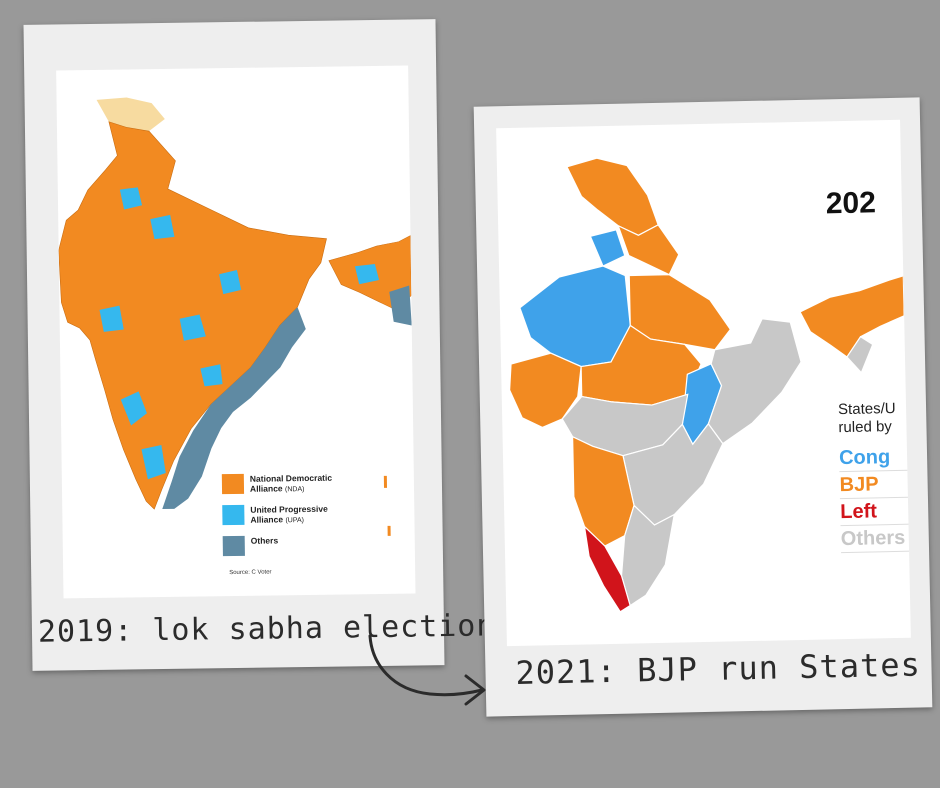 This screenshot has height=788, width=940. Describe the element at coordinates (426, 665) in the screenshot. I see `arrow-curve` at that location.